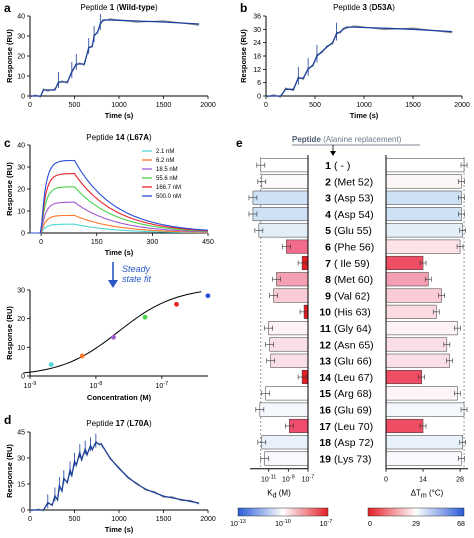 The height and width of the screenshot is (538, 474). Describe the element at coordinates (208, 105) in the screenshot. I see `panel-a-x-tick-label: 2000` at that location.